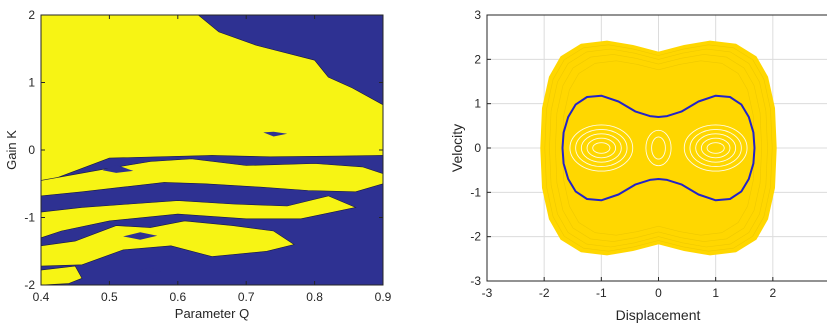  I want to click on right-y-tick-label: 0, so click(477, 148).